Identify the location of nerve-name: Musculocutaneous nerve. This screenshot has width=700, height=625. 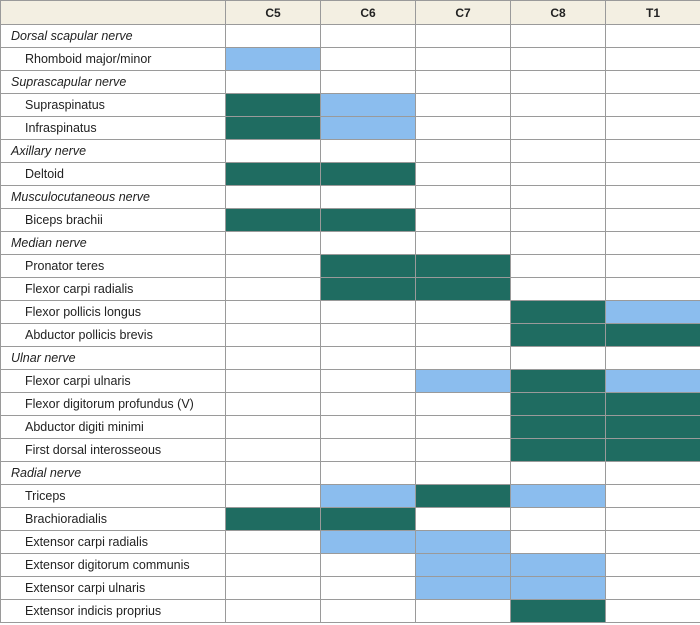
(113, 197).